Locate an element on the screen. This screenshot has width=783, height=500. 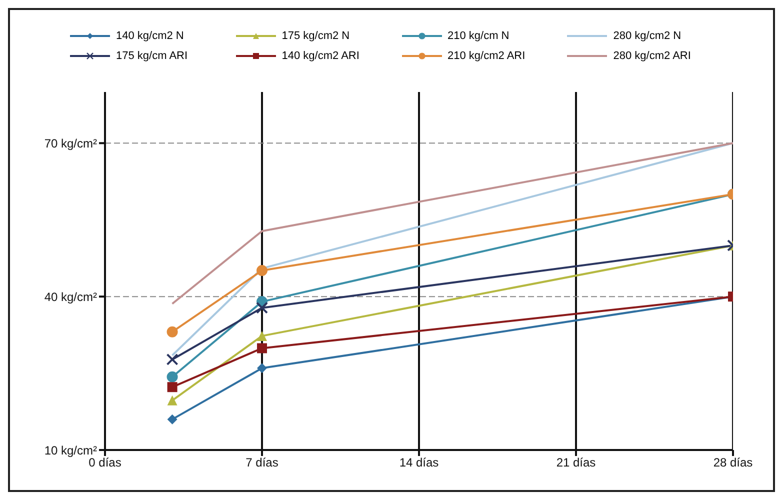
y-tick-label: 70 kg/cm² is located at coordinates (70, 143).